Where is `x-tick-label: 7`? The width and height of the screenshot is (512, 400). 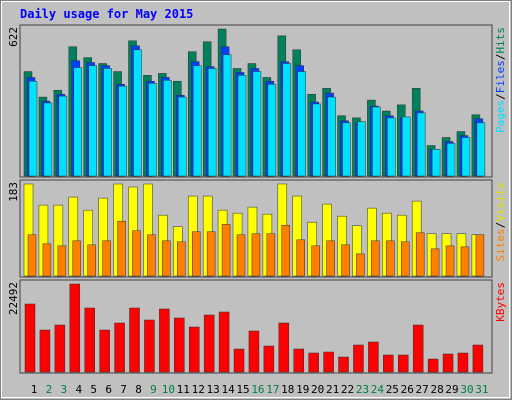
x-tick-label: 7 is located at coordinates (123, 389).